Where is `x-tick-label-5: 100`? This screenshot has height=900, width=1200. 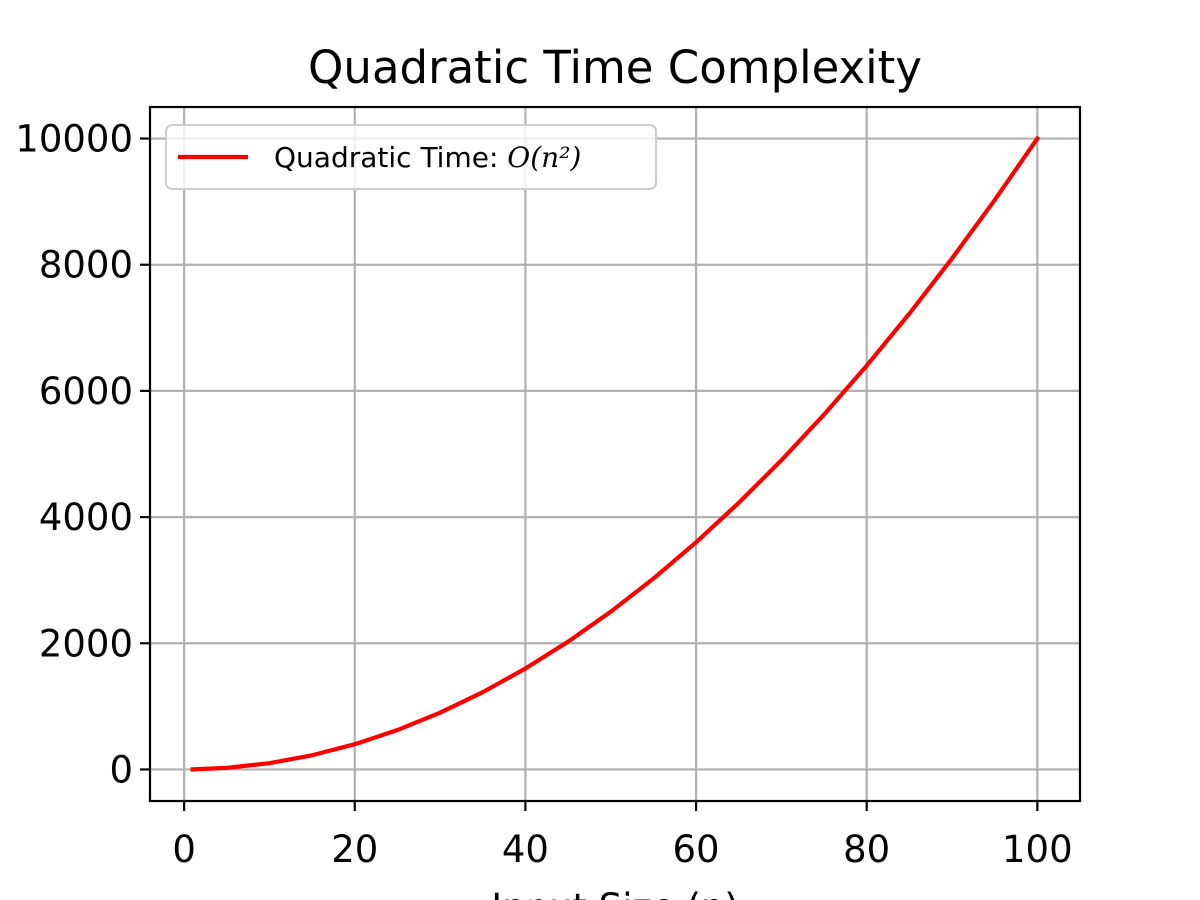 x-tick-label-5: 100 is located at coordinates (1037, 849).